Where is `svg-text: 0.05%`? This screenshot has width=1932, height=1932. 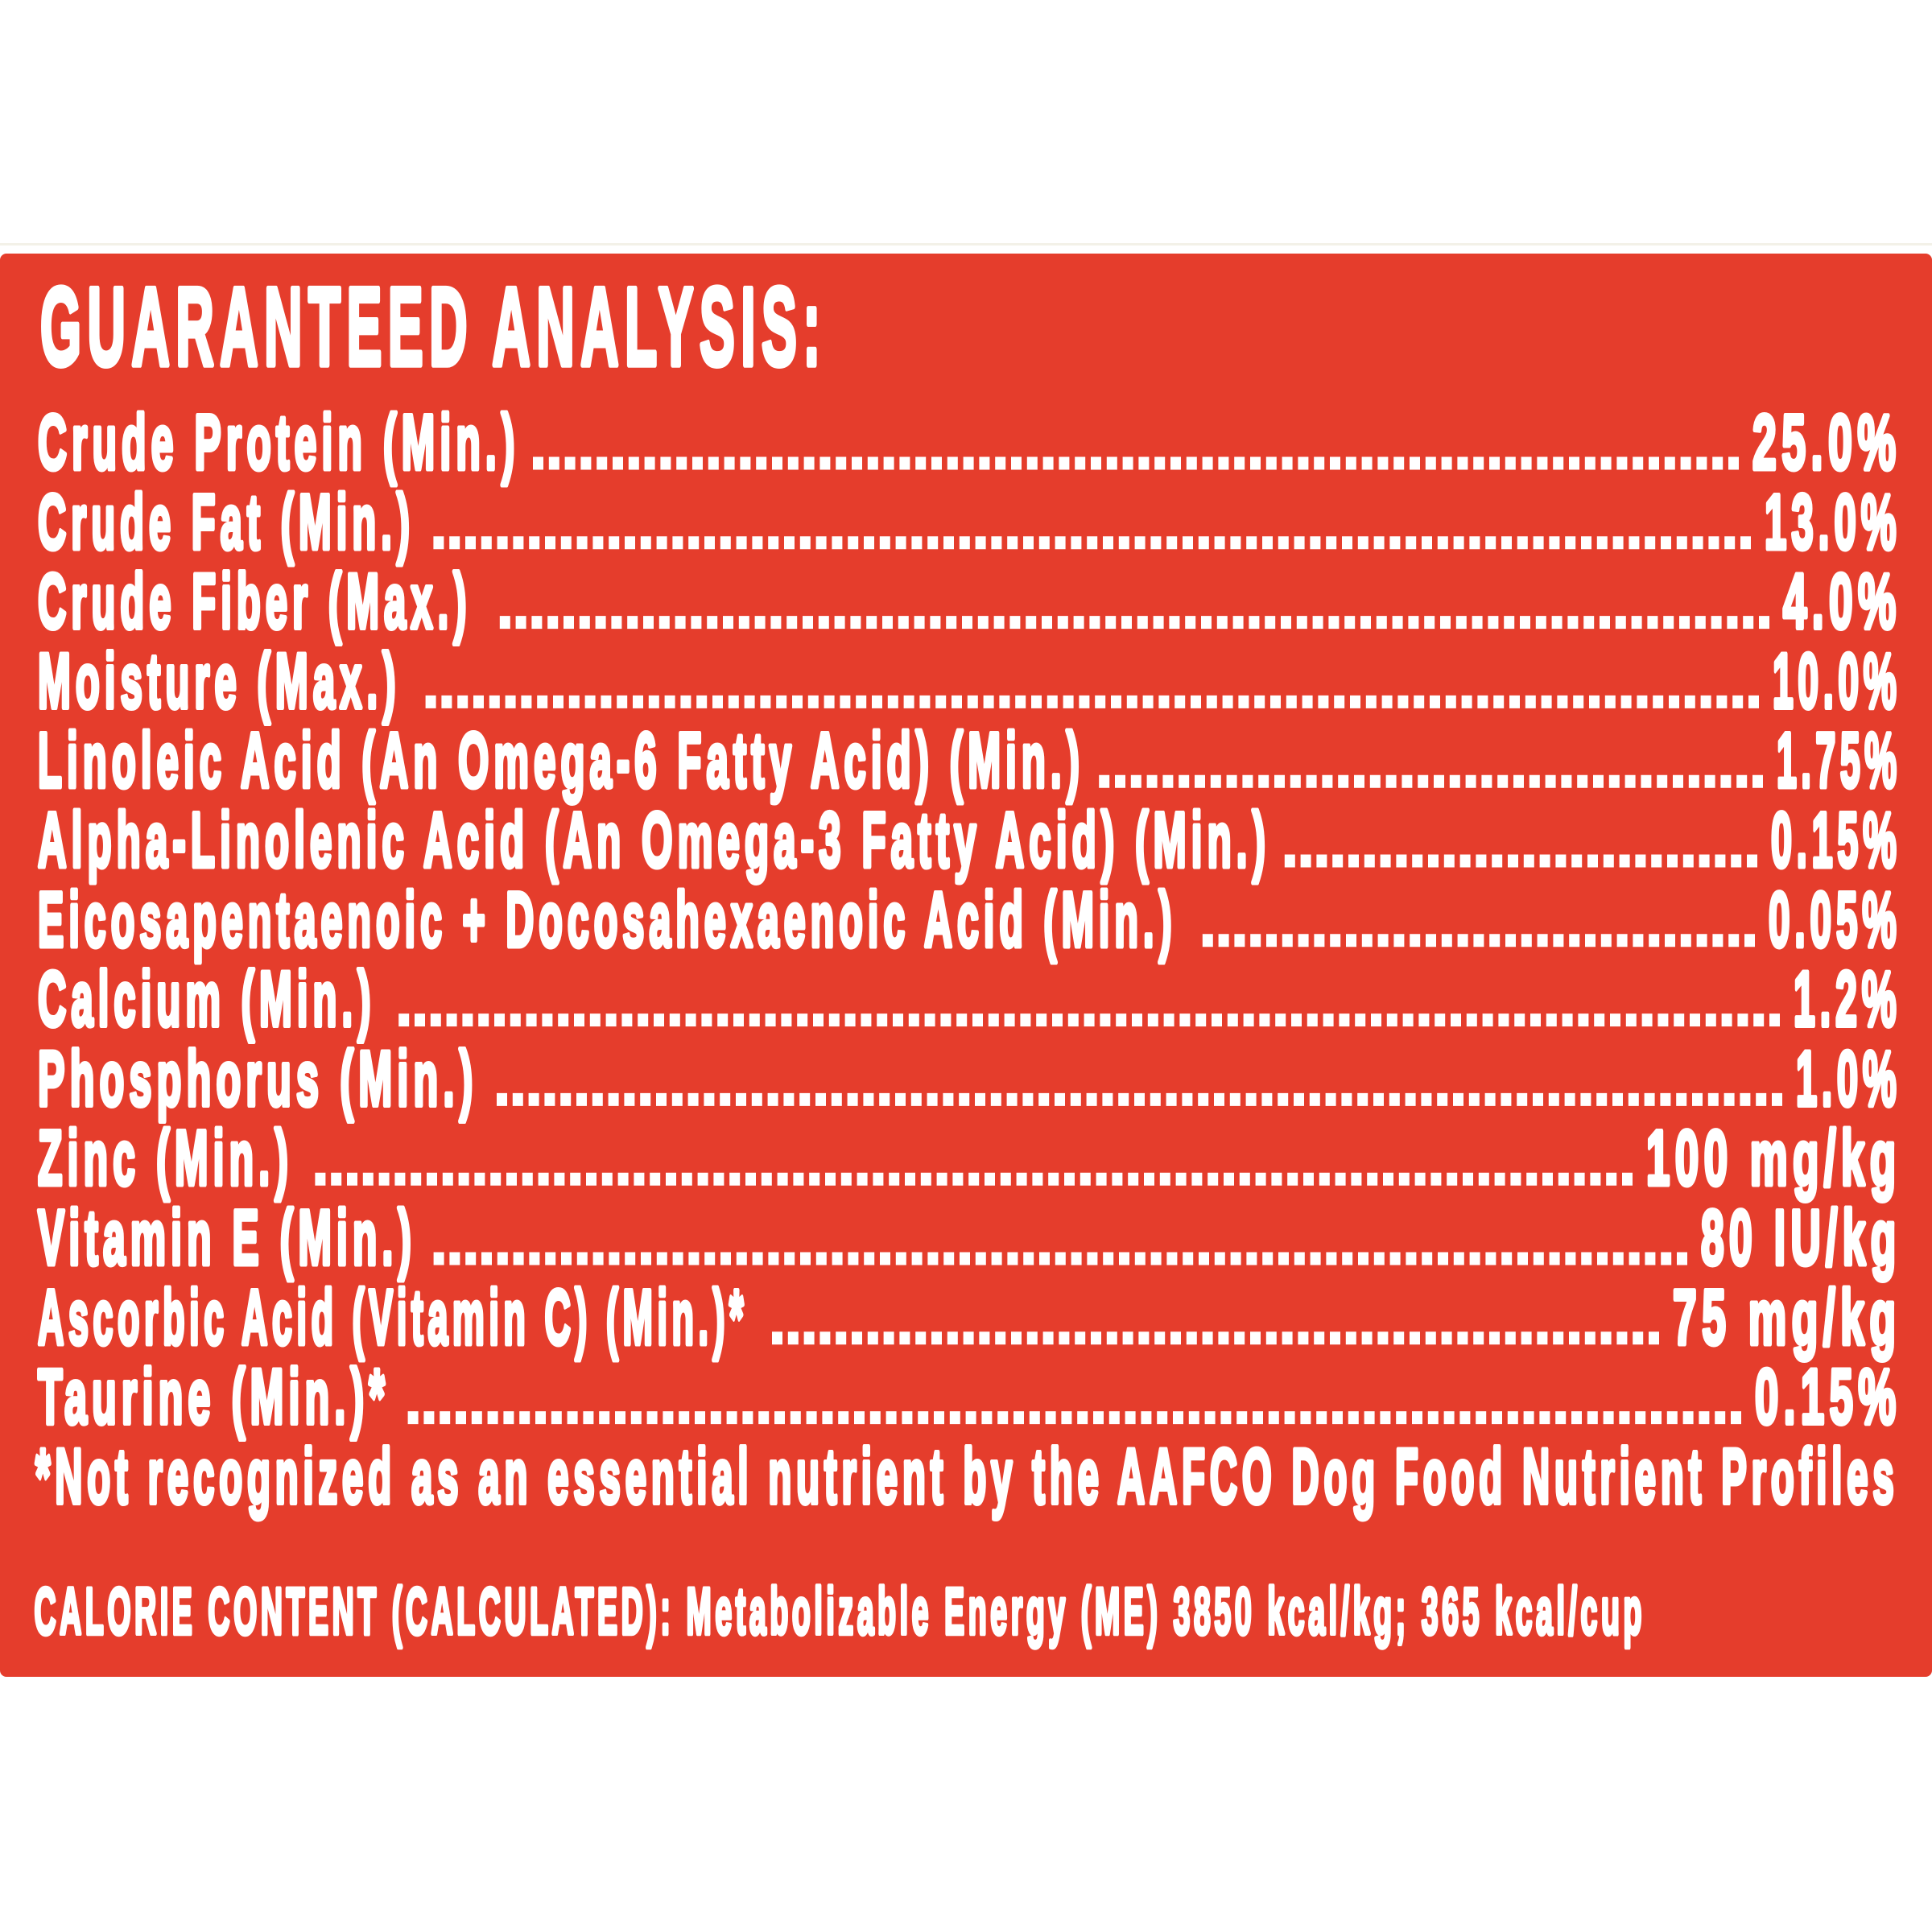
svg-text: 0.05% is located at coordinates (1835, 919).